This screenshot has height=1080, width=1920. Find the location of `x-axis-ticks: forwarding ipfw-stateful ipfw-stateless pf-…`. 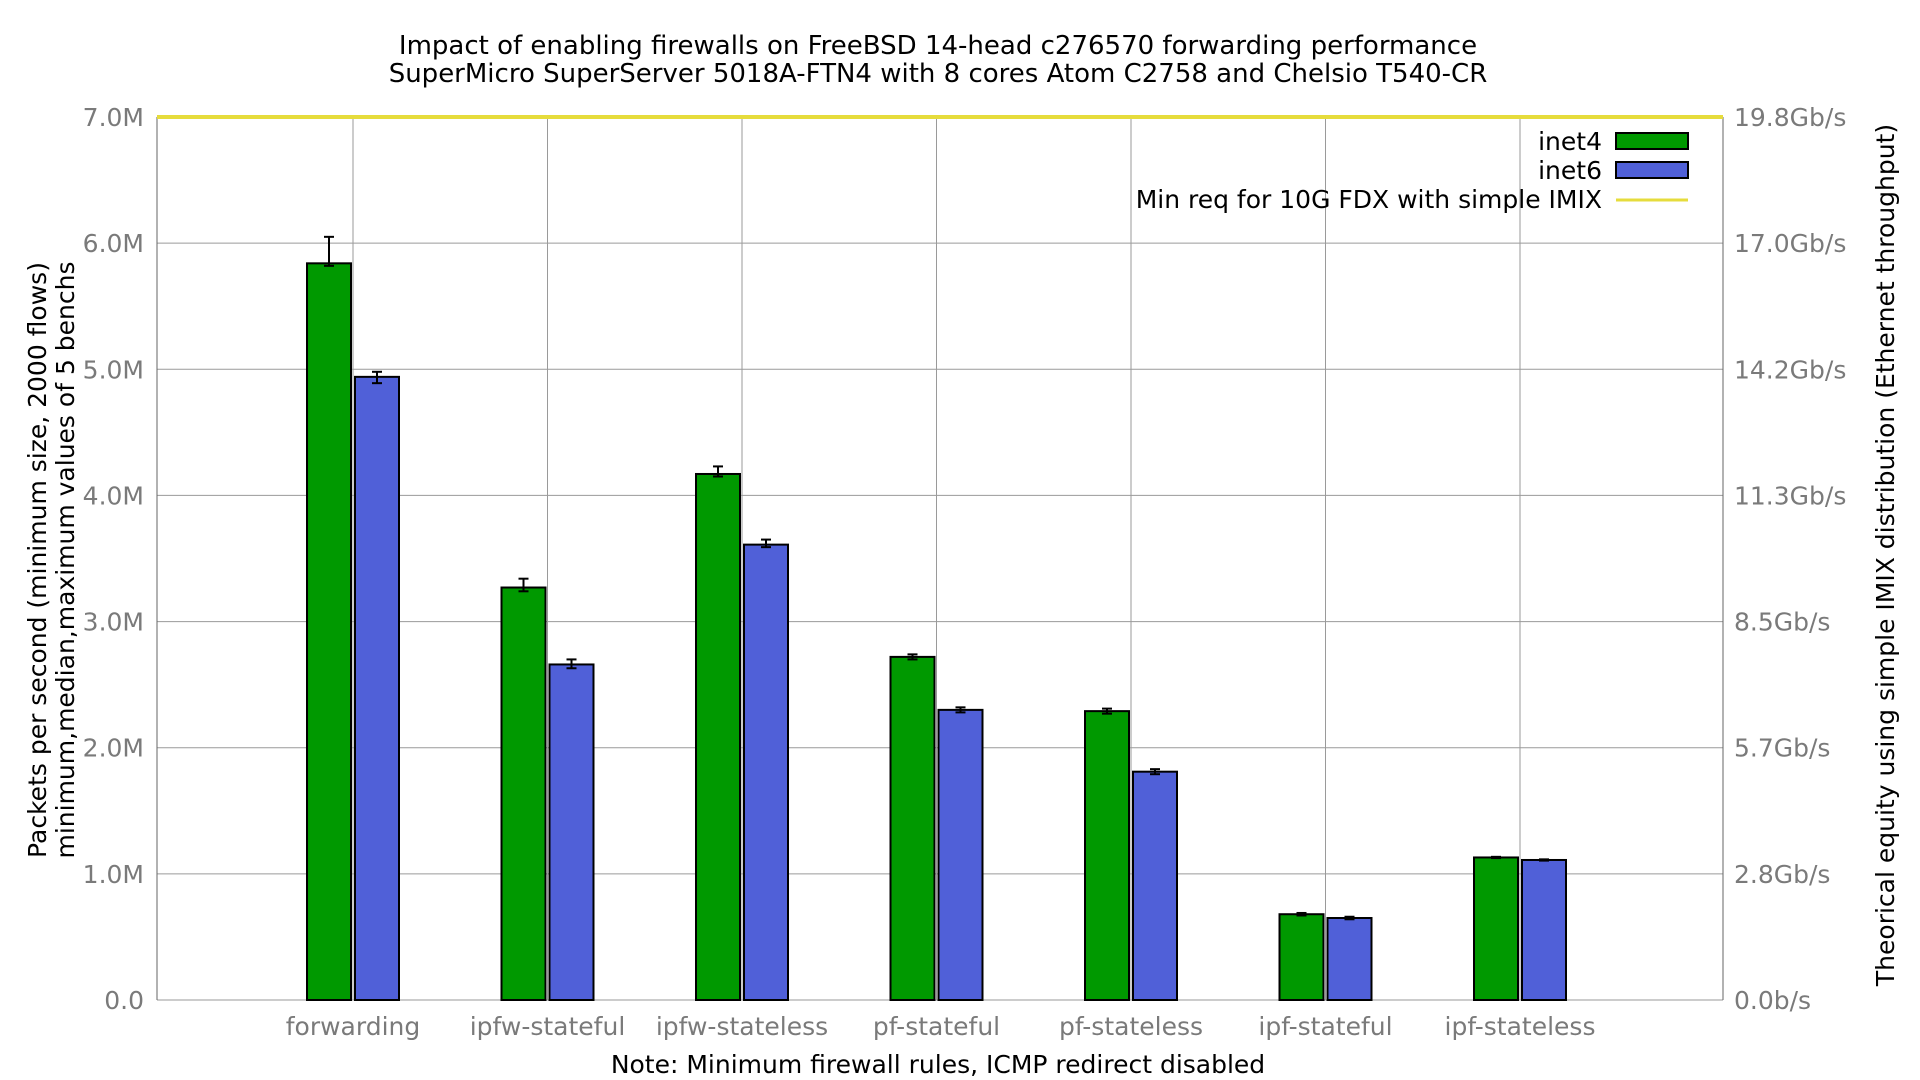

x-axis-ticks: forwarding ipfw-stateful ipfw-stateless pf-… is located at coordinates (941, 1026).